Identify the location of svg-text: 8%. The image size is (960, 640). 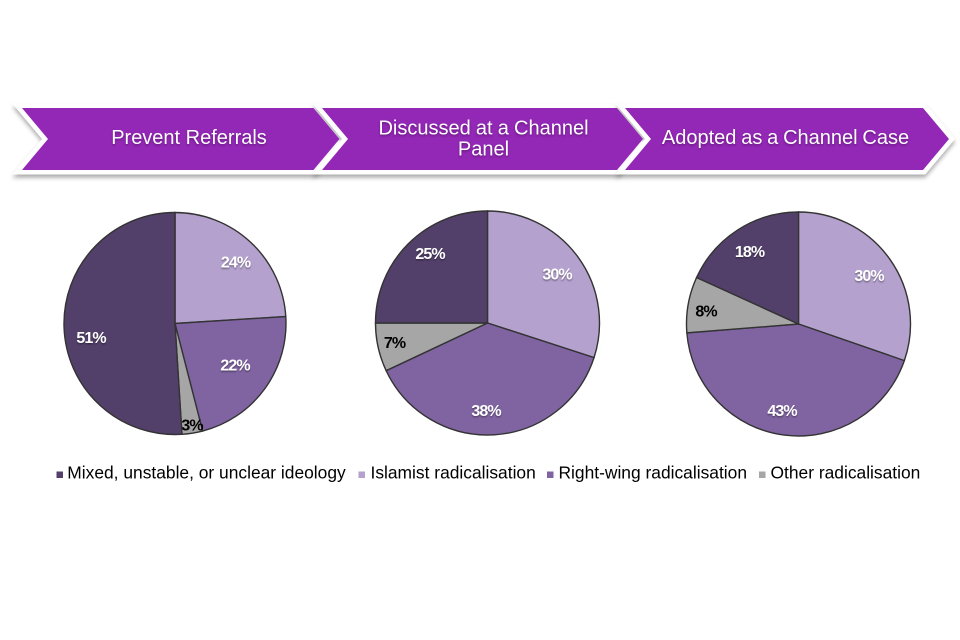
(706, 311).